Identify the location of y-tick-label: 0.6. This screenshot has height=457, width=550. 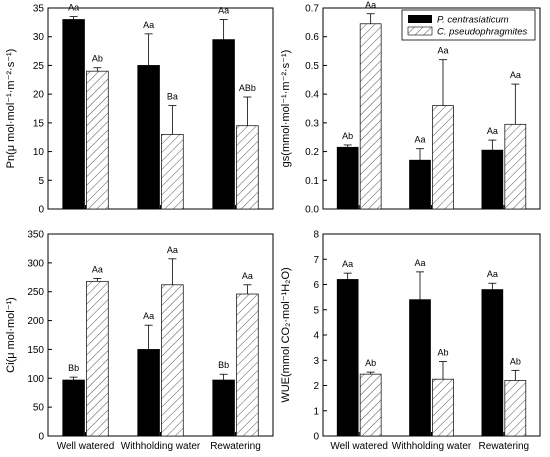
(312, 37).